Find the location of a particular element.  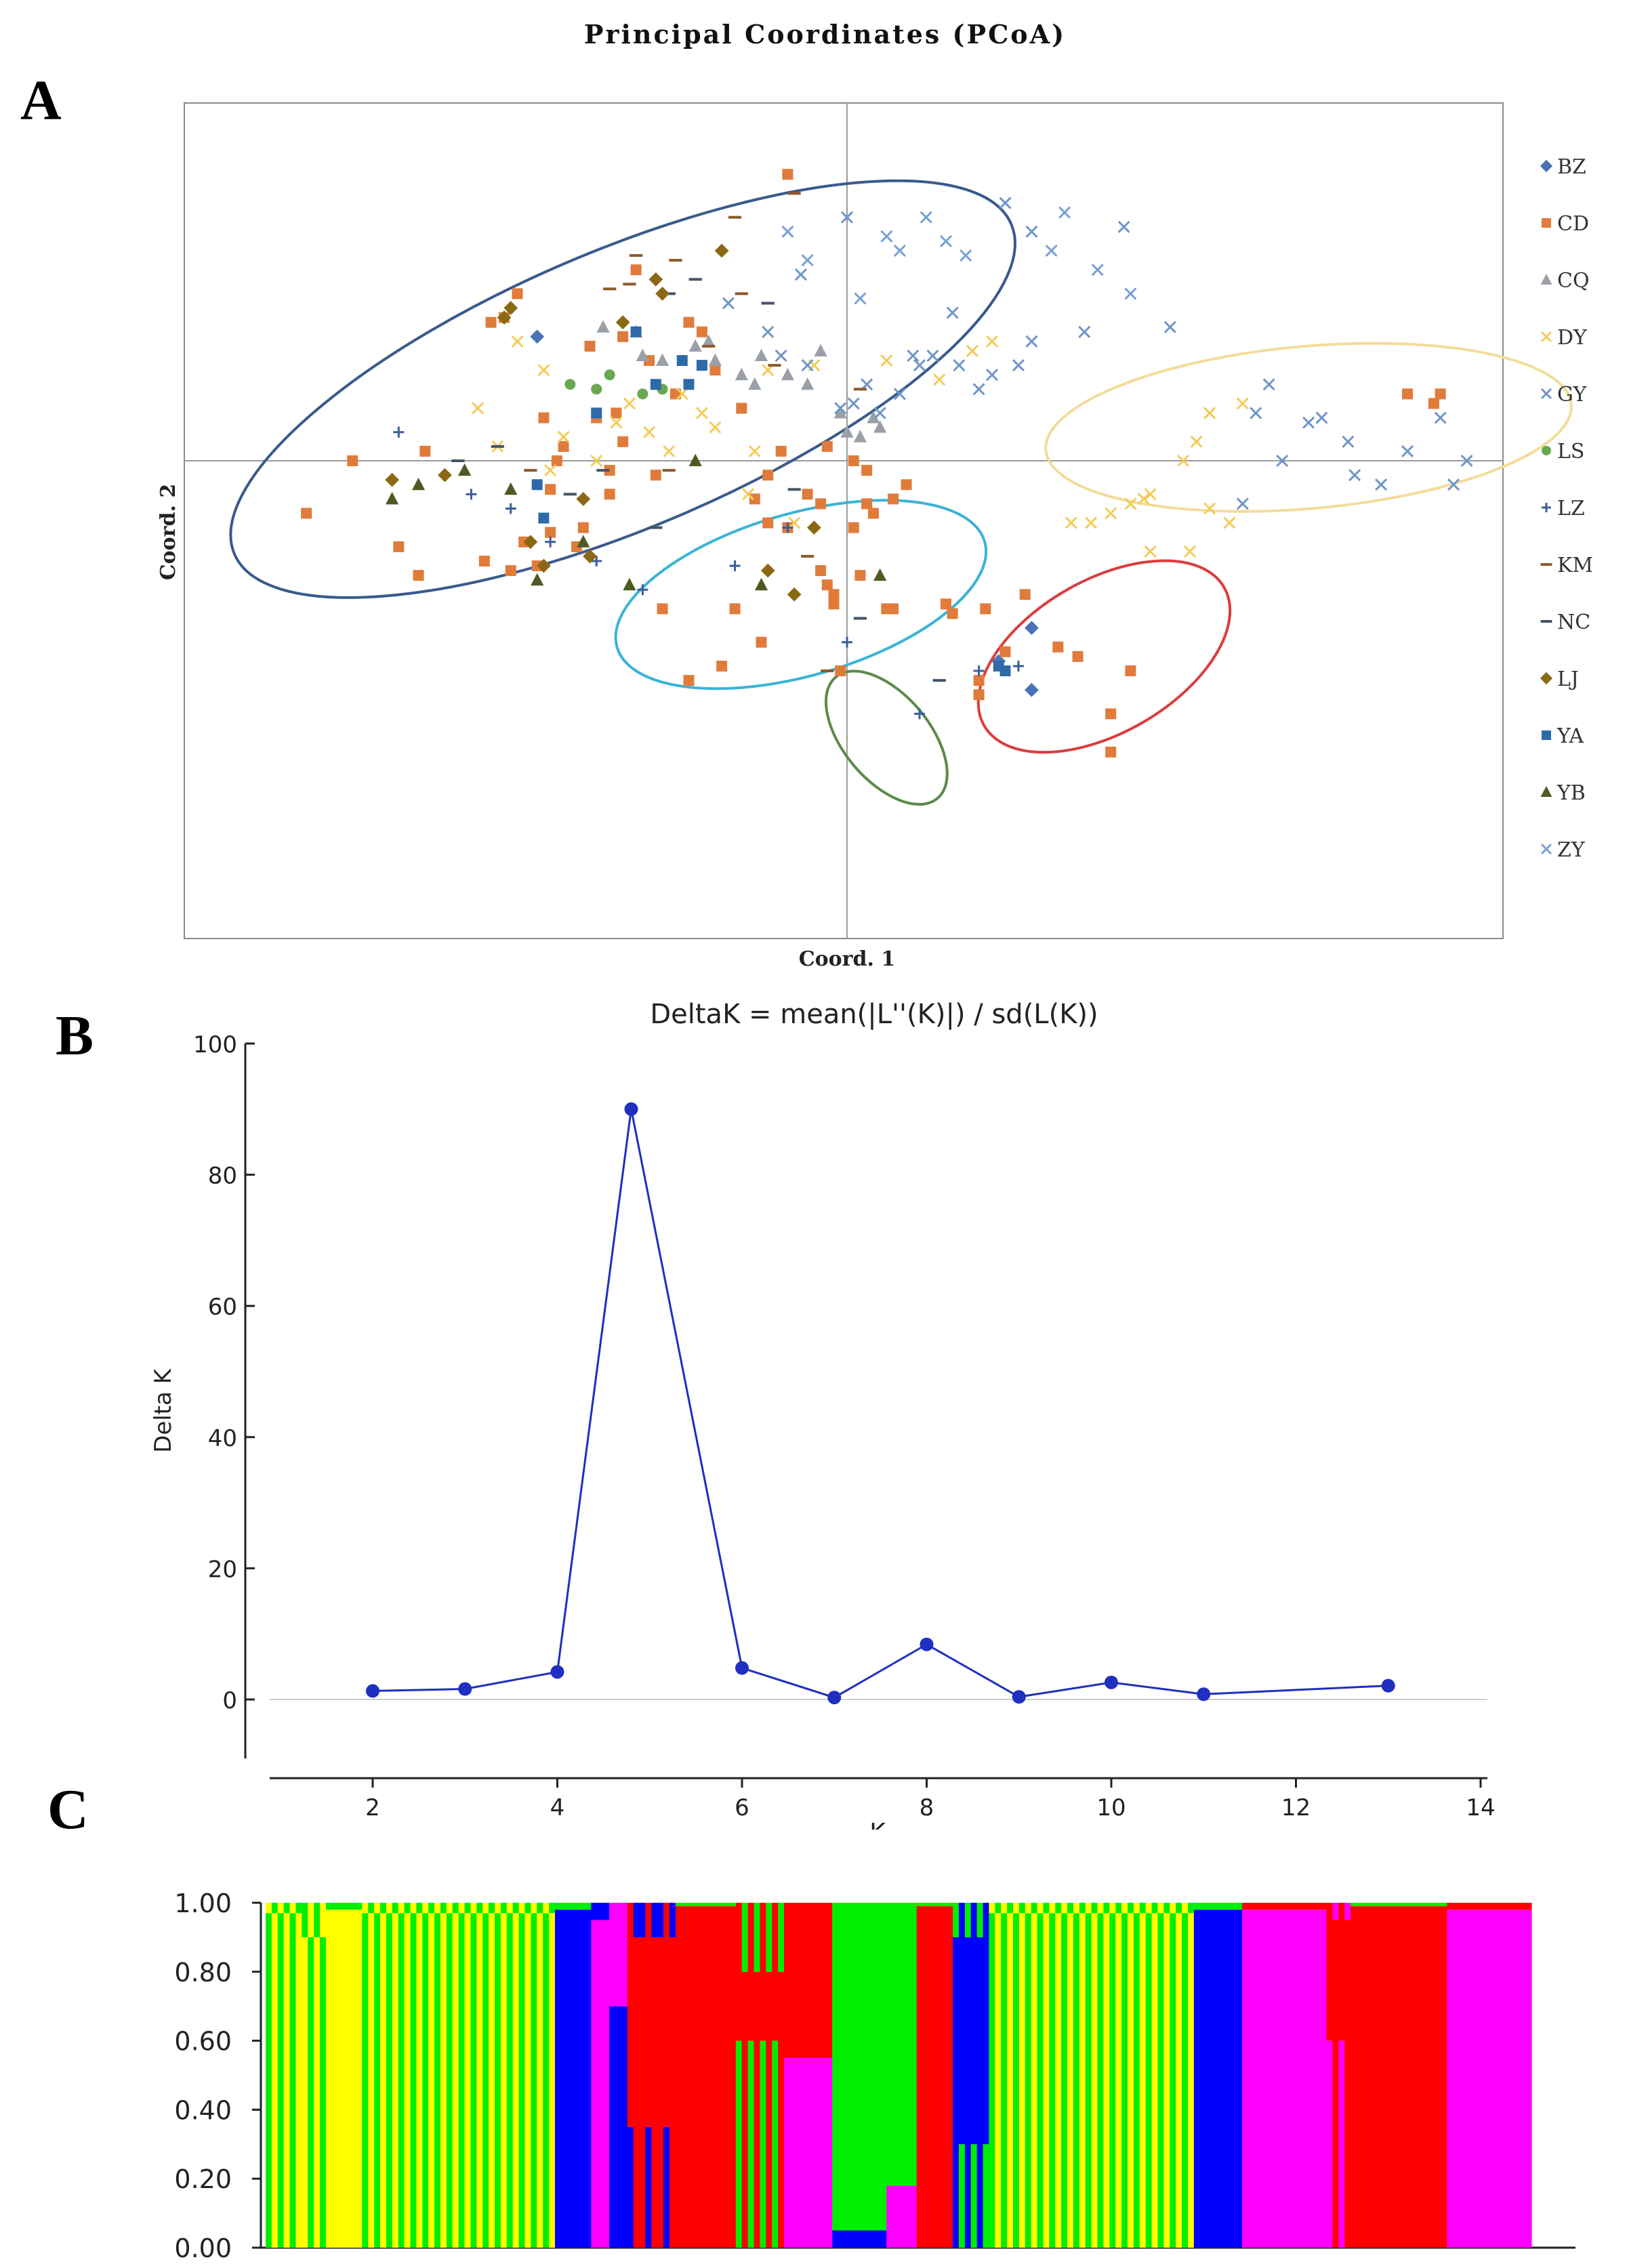

legend-label-ls: LS is located at coordinates (1571, 451).